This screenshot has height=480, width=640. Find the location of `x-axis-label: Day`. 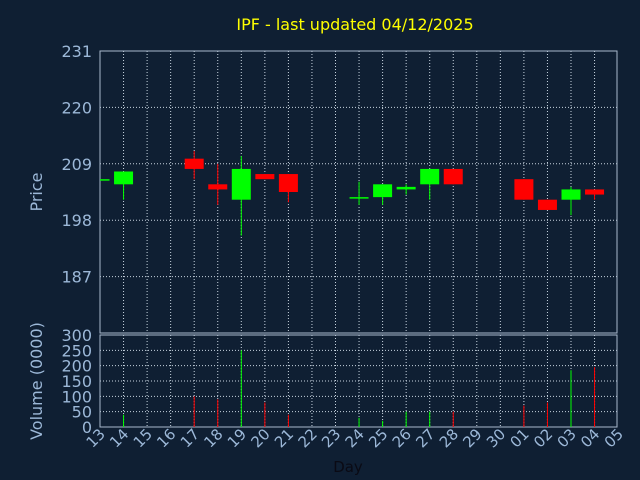

x-axis-label: Day is located at coordinates (348, 467).